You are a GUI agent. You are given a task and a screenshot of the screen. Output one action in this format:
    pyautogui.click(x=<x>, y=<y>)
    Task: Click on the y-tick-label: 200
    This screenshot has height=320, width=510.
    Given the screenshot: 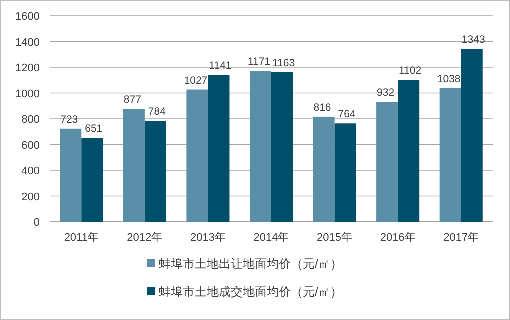 What is the action you would take?
    pyautogui.click(x=31, y=197)
    